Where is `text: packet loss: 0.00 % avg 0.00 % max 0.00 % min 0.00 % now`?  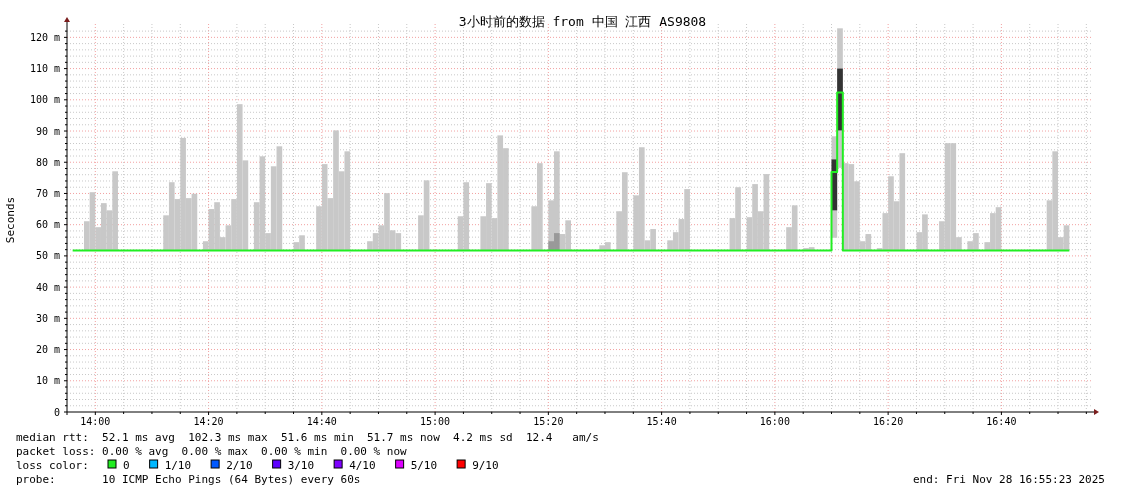 text: packet loss: 0.00 % avg 0.00 % max 0.00 % min 0.00 % now is located at coordinates (212, 451).